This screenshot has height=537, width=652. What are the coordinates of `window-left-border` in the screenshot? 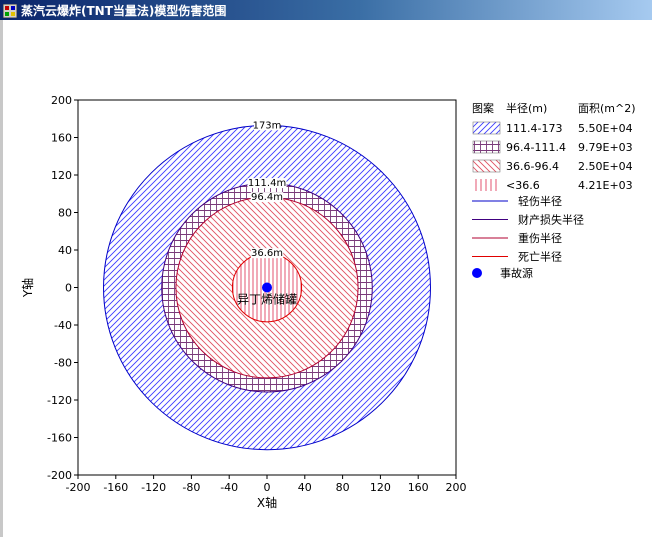 It's located at (1, 278).